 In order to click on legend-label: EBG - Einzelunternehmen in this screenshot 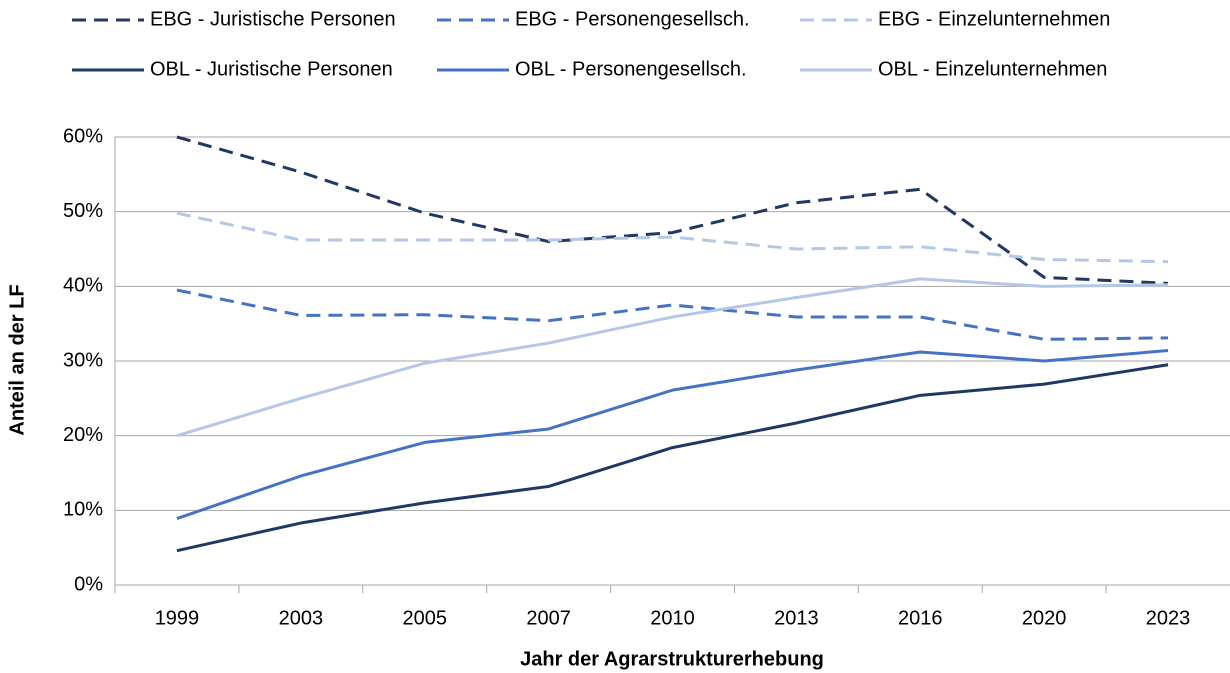, I will do `click(994, 19)`.